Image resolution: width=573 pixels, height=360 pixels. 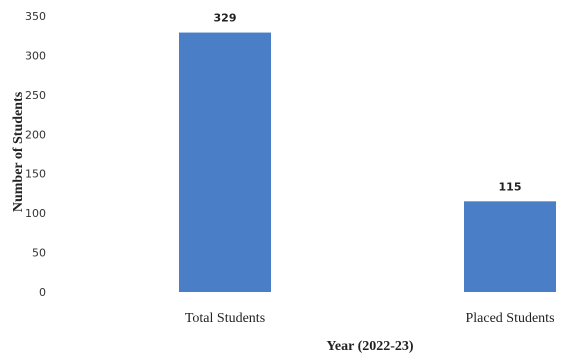 What do you see at coordinates (18, 151) in the screenshot?
I see `y-axis-label: Number of Students` at bounding box center [18, 151].